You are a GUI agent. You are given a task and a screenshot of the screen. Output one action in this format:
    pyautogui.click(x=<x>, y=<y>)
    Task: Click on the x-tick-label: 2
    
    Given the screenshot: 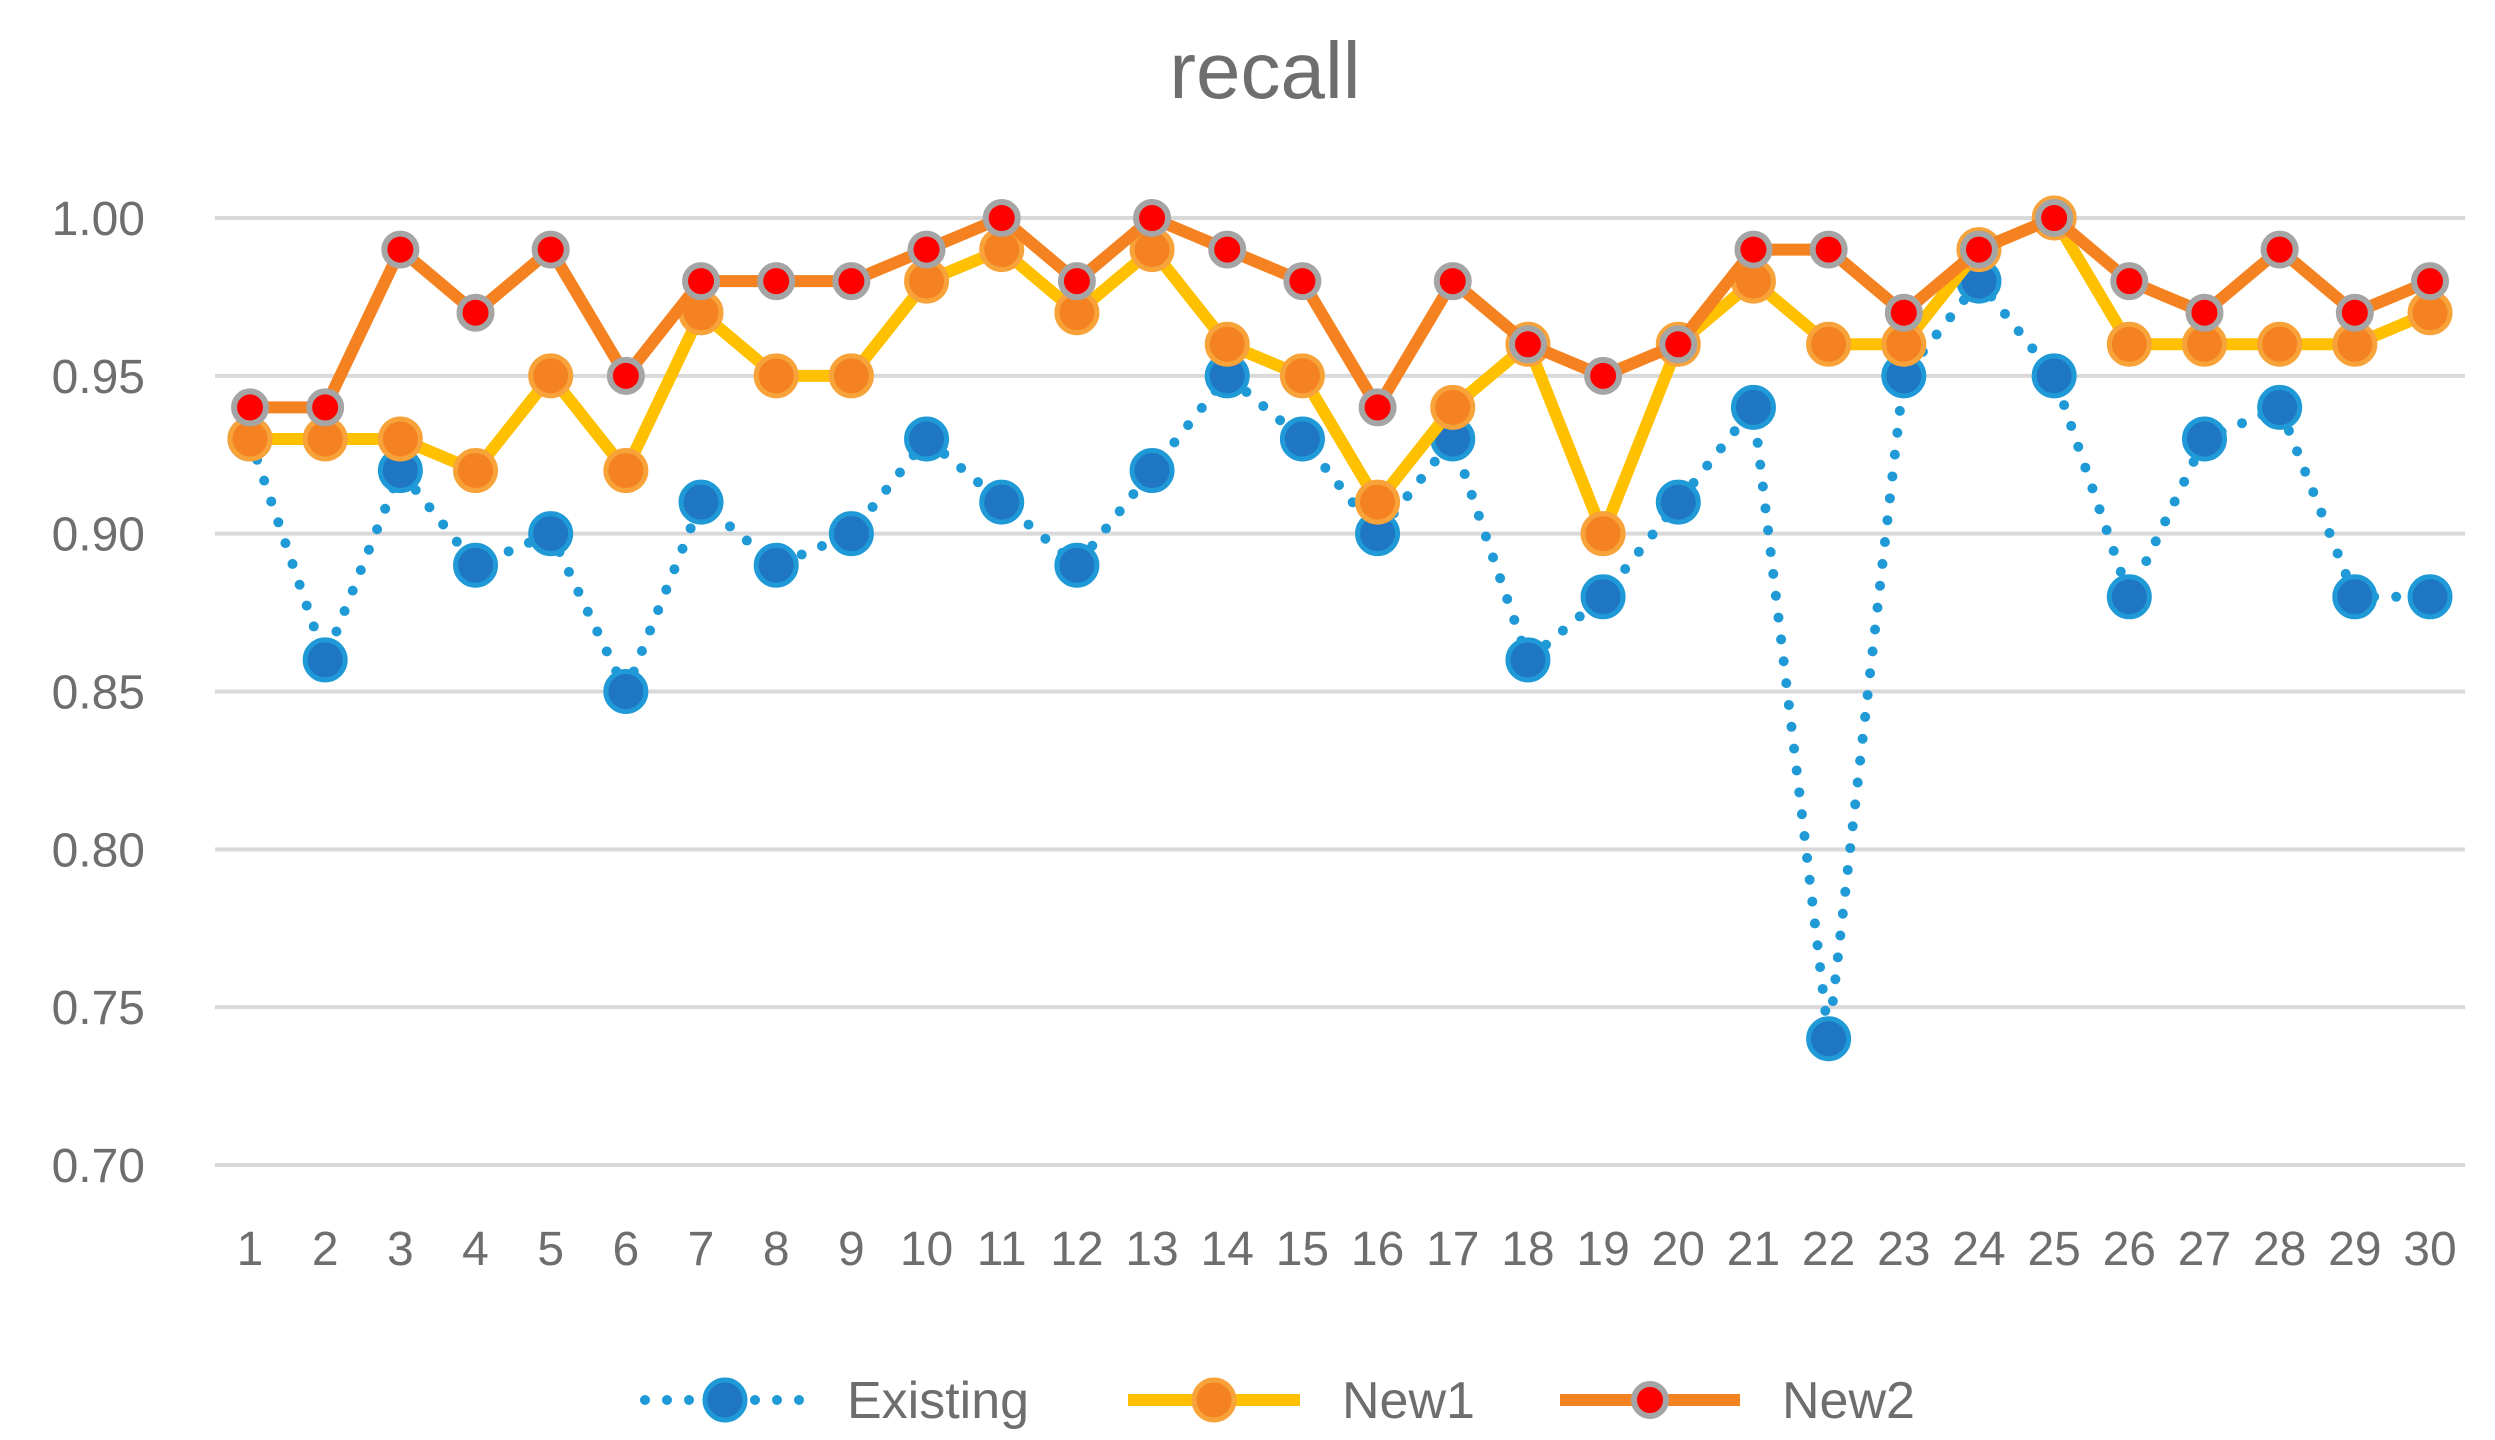 What is the action you would take?
    pyautogui.click(x=325, y=1249)
    